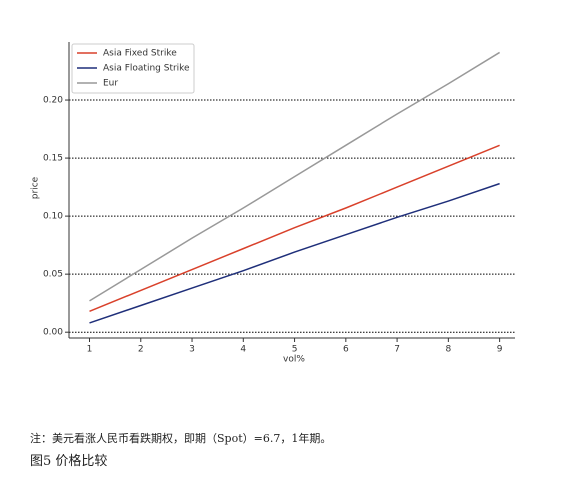  Describe the element at coordinates (110, 84) in the screenshot. I see `legend-label: Eur` at that location.